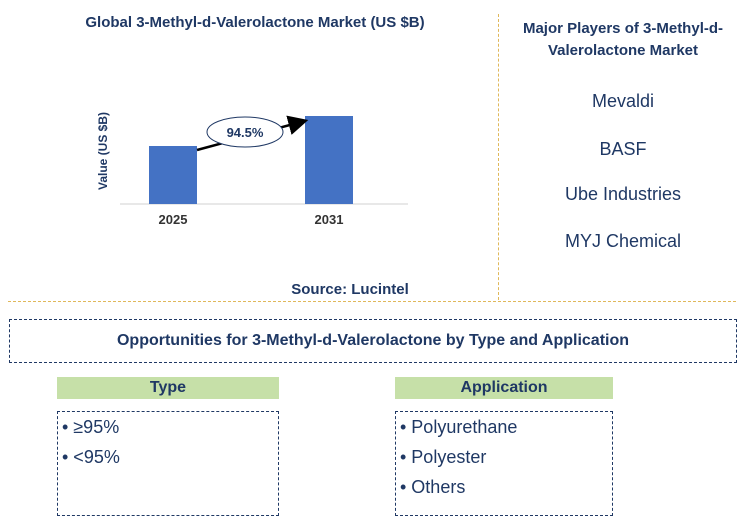 This screenshot has width=752, height=528. Describe the element at coordinates (350, 289) in the screenshot. I see `source-label: Source: Lucintel` at that location.